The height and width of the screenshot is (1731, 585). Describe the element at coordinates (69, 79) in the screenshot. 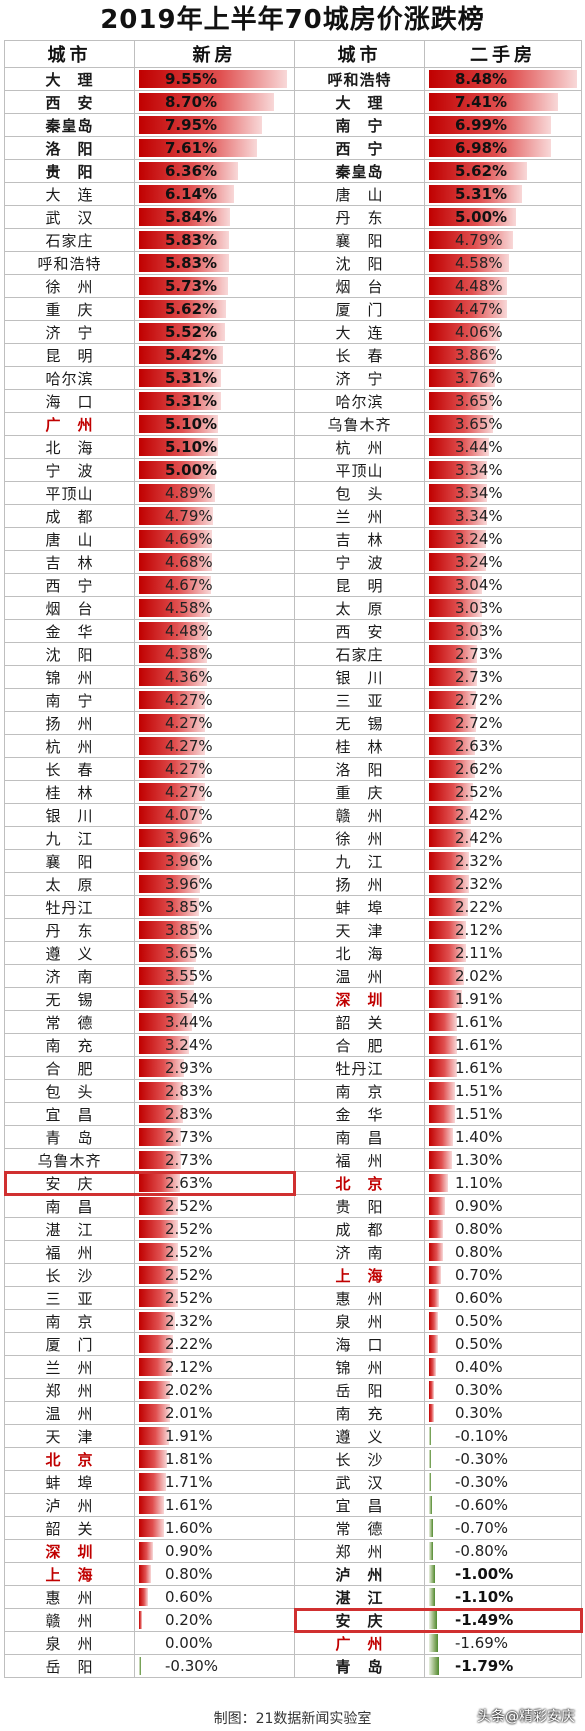

I see `city-cell: 大 理` at that location.